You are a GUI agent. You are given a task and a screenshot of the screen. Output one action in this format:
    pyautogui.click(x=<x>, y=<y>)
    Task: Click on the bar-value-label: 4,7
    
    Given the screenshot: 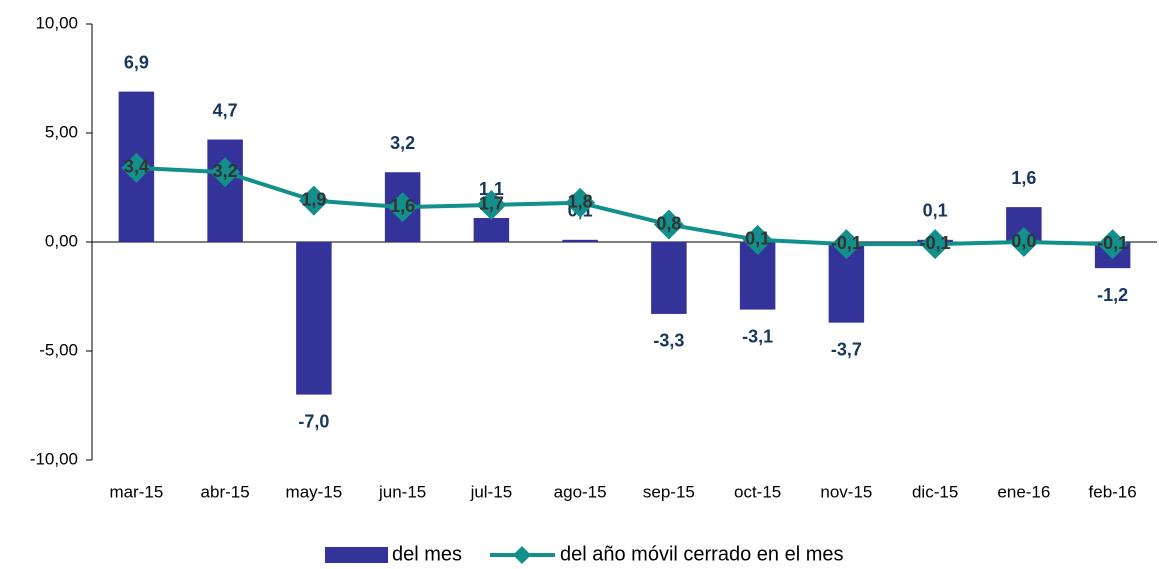 What is the action you would take?
    pyautogui.click(x=225, y=110)
    